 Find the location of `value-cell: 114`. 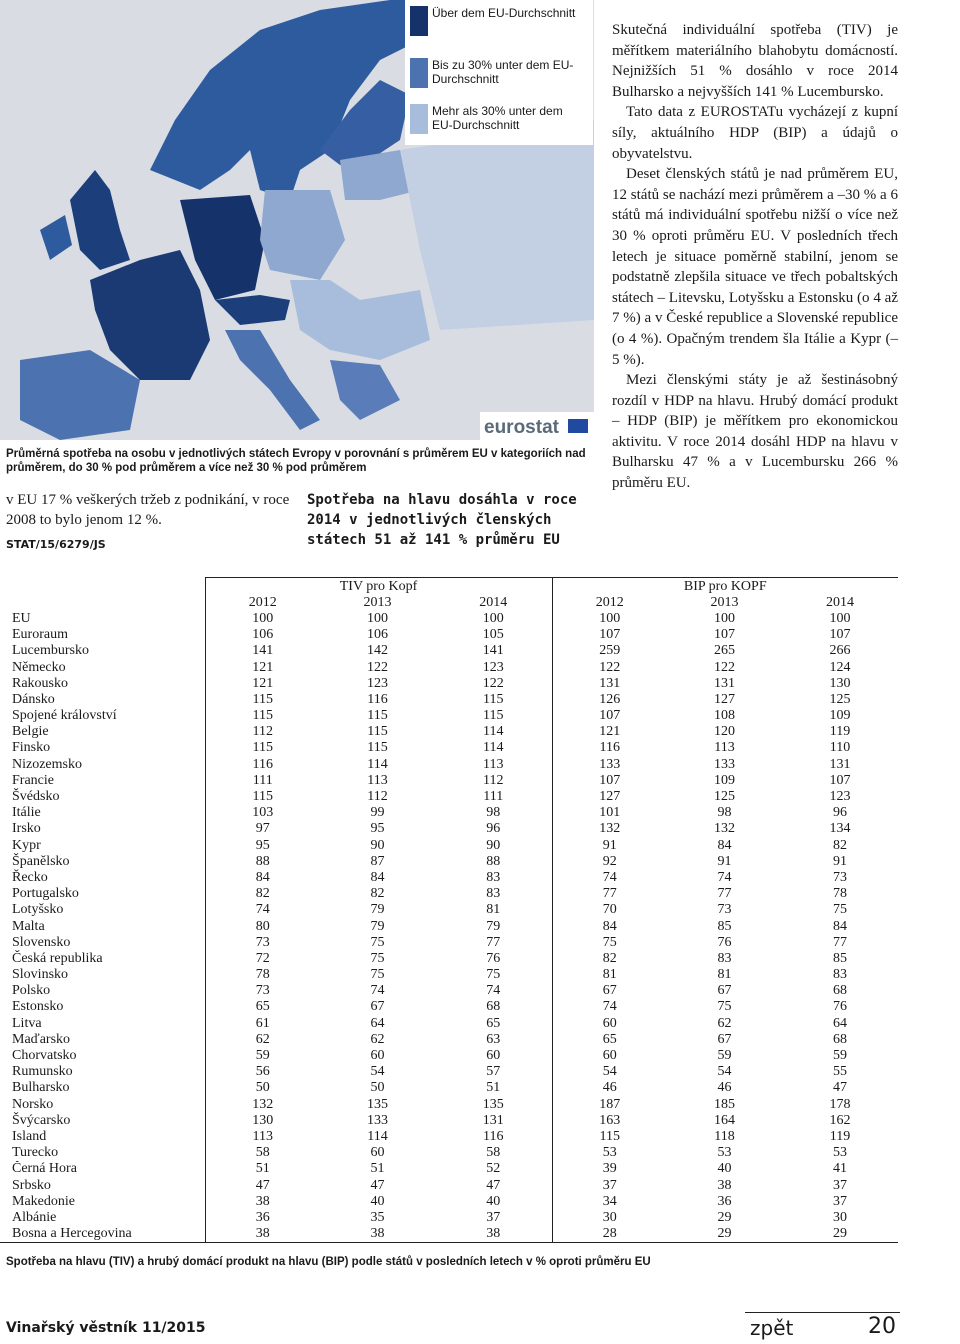

value-cell: 114 is located at coordinates (377, 764).